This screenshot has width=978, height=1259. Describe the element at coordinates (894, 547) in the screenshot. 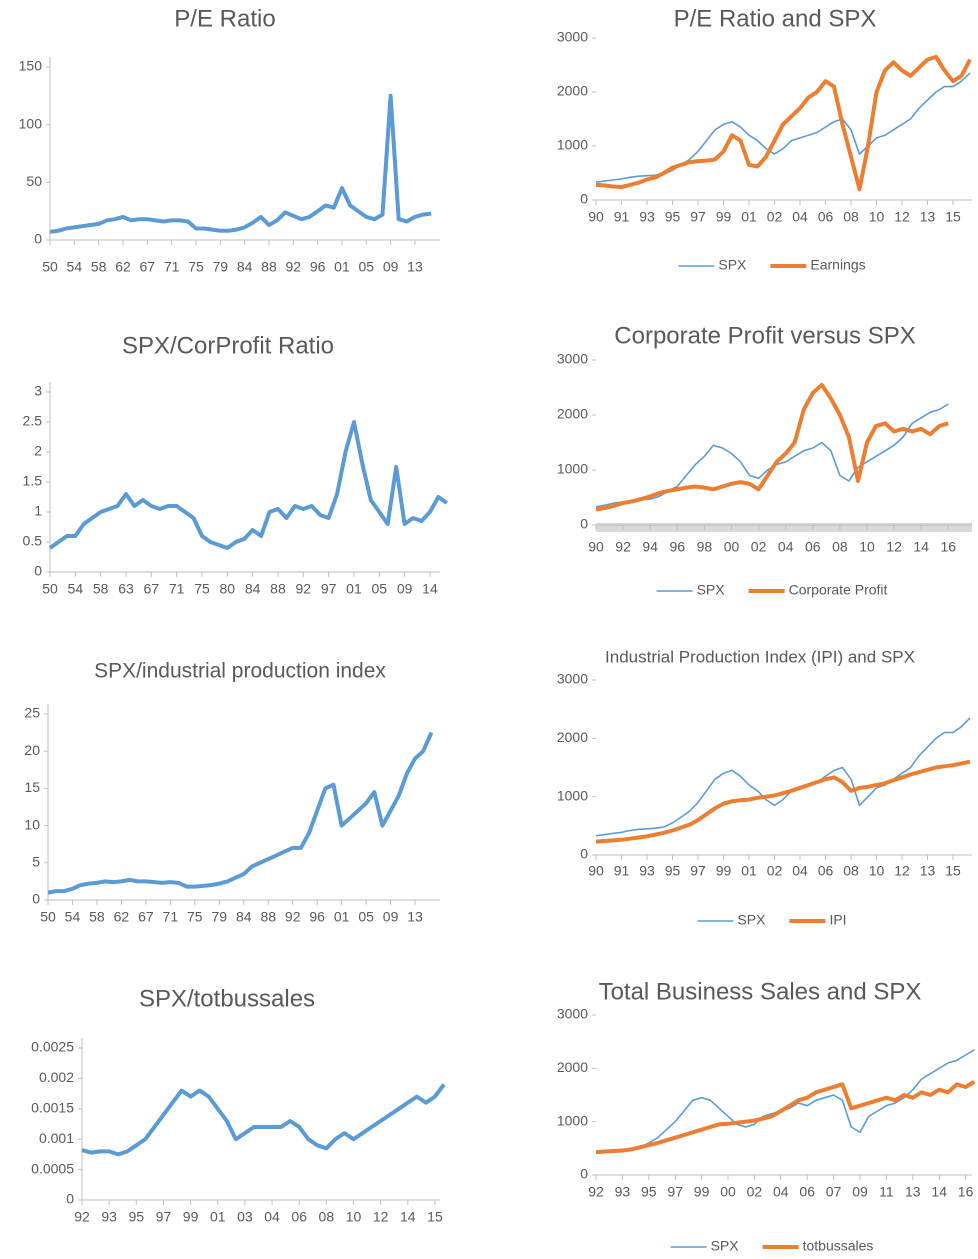

I see `x-tick-label: 12` at that location.